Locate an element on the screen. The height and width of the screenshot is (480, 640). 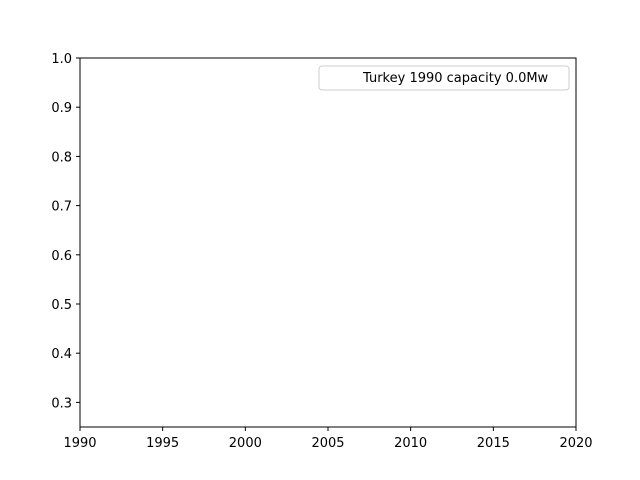
legend: Turkey 1990 capacity 0.0Mw is located at coordinates (444, 78).